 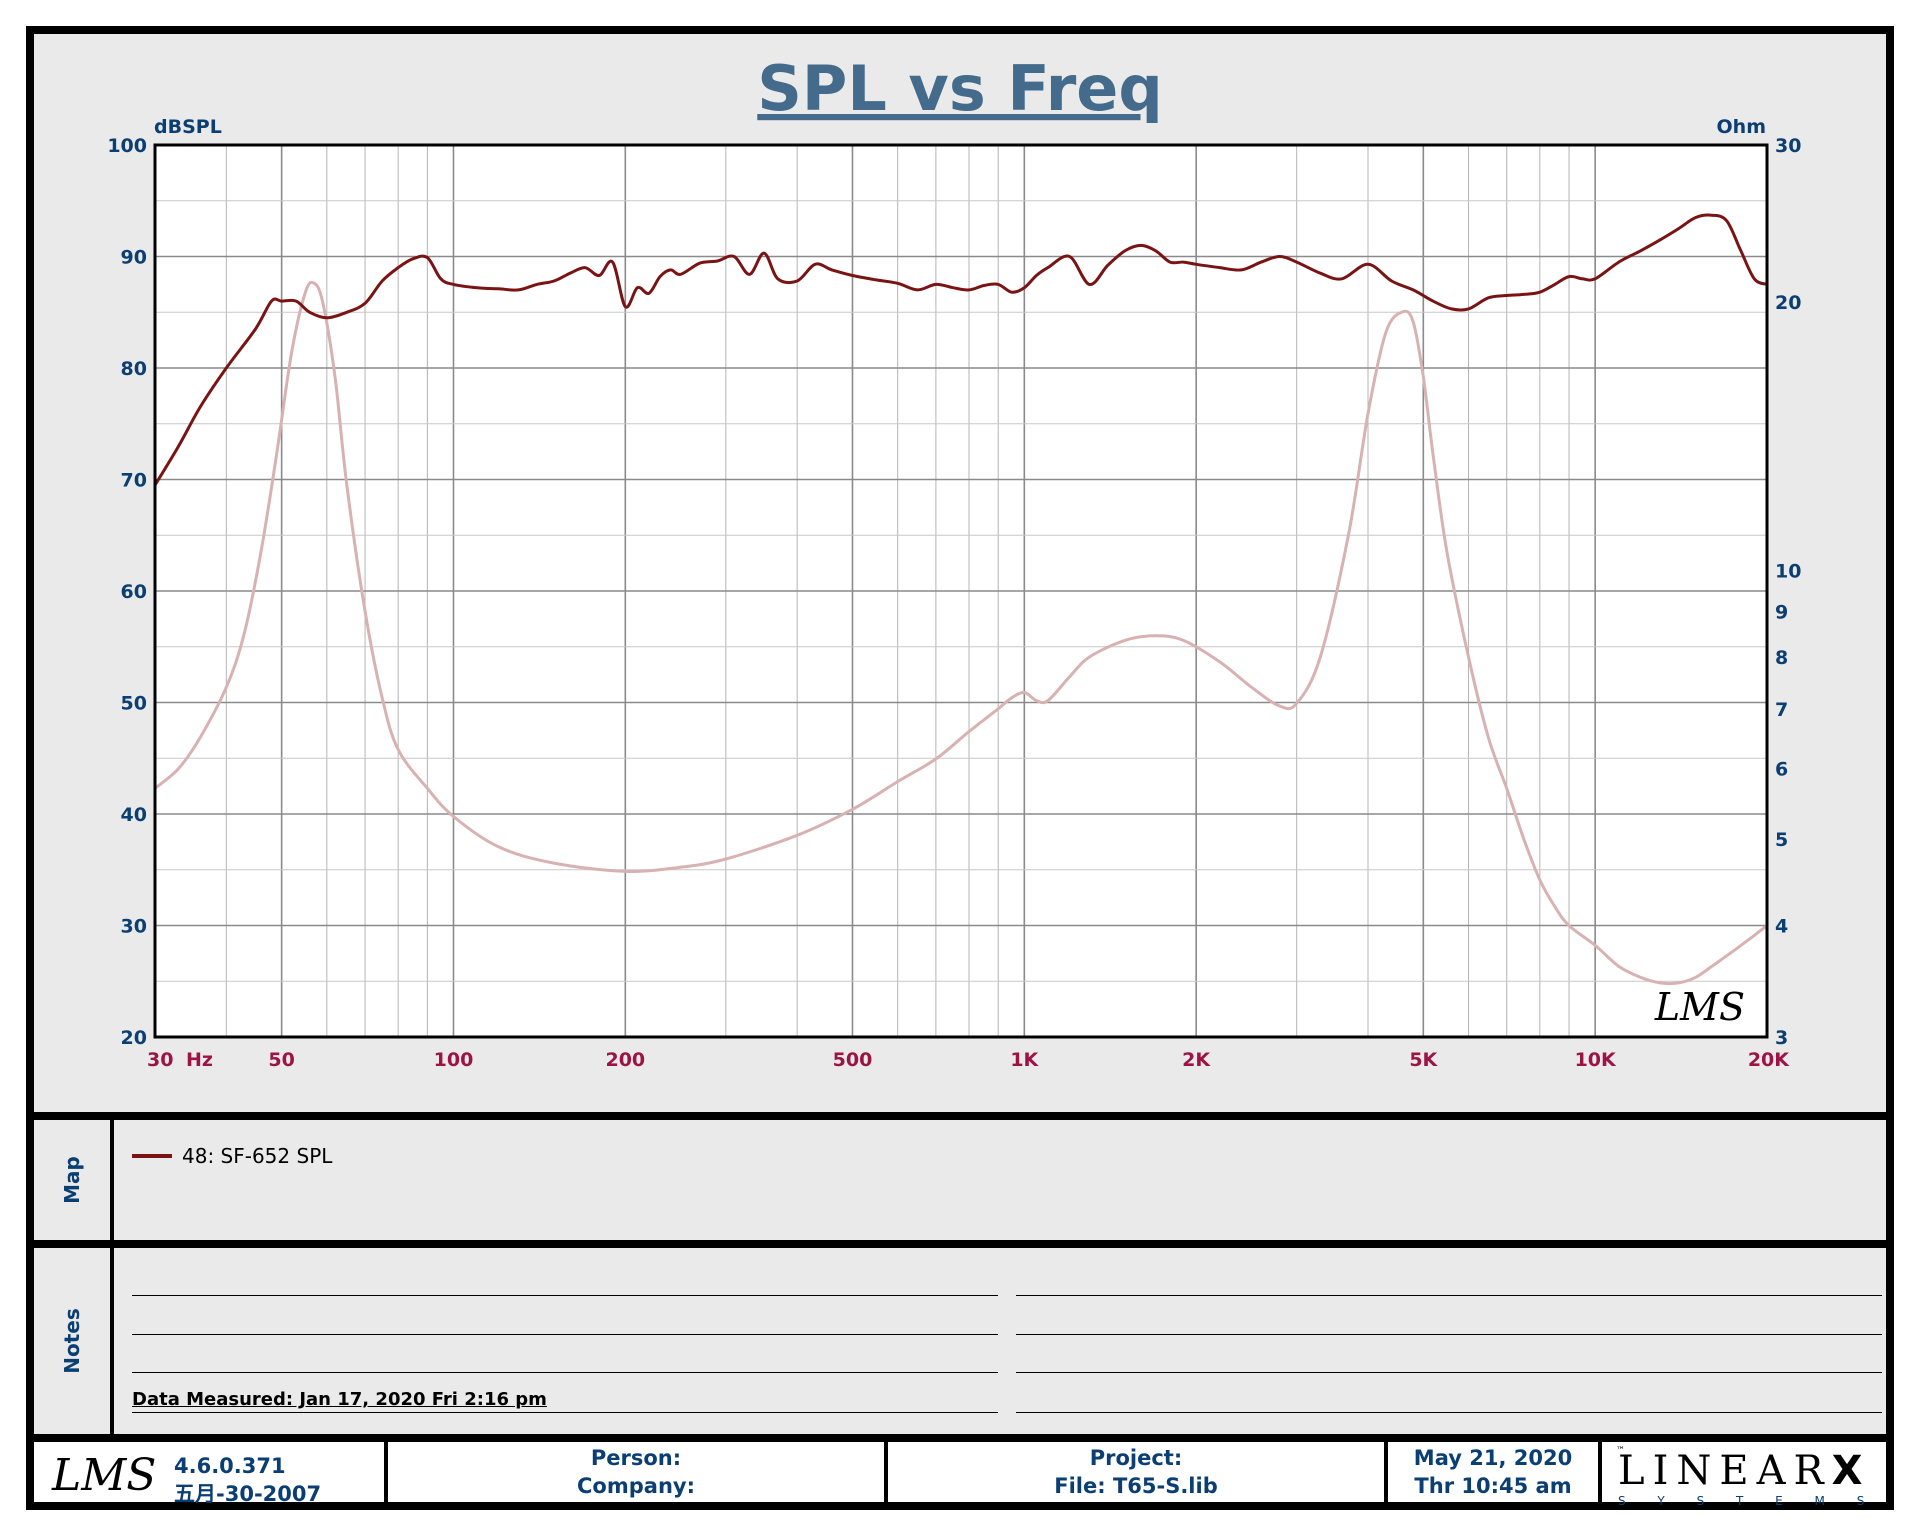 What do you see at coordinates (454, 1060) in the screenshot?
I see `x-tick-label: 100` at bounding box center [454, 1060].